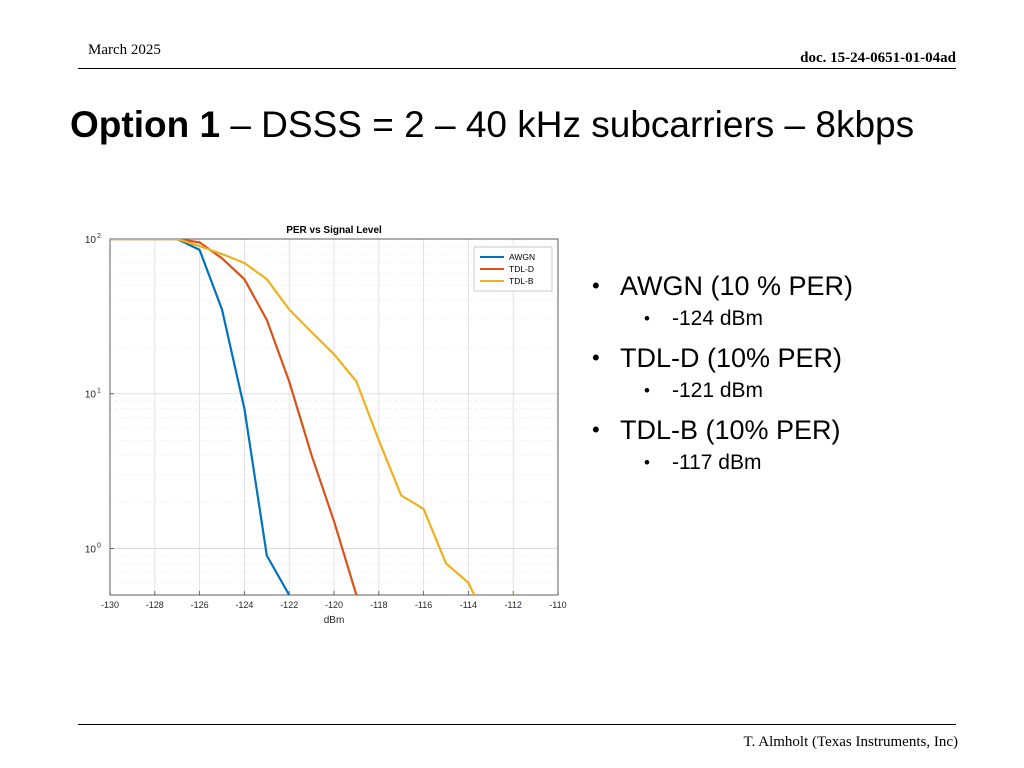 The image size is (1024, 768). Describe the element at coordinates (155, 605) in the screenshot. I see `x-tick-label: -128` at that location.